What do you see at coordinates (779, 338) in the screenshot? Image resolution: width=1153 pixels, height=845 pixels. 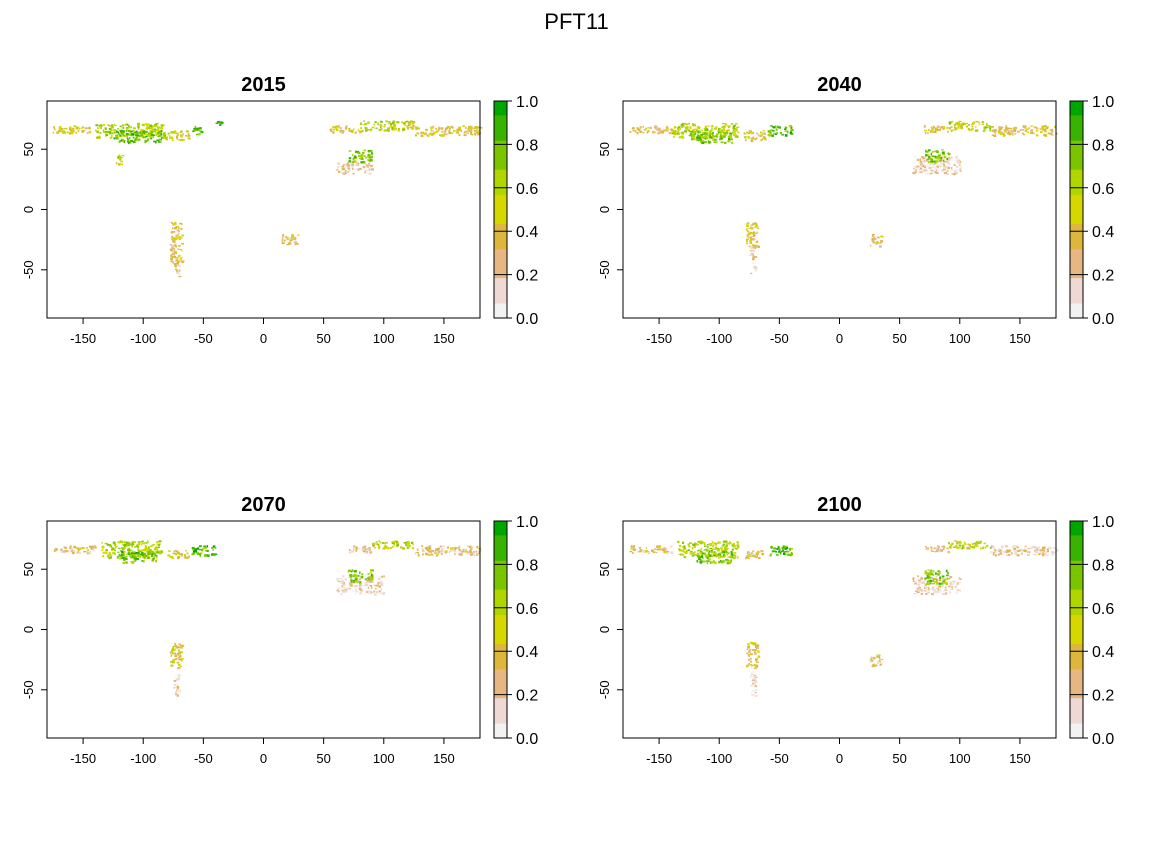 I see `x-tick-label: -50` at bounding box center [779, 338].